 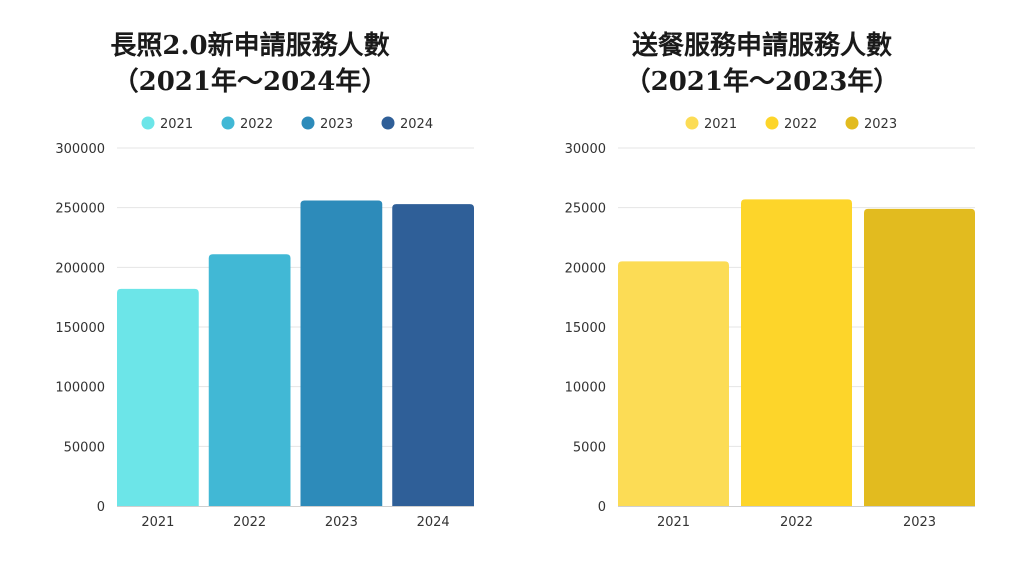 What do you see at coordinates (433, 522) in the screenshot?
I see `x-tick-label: 2024` at bounding box center [433, 522].